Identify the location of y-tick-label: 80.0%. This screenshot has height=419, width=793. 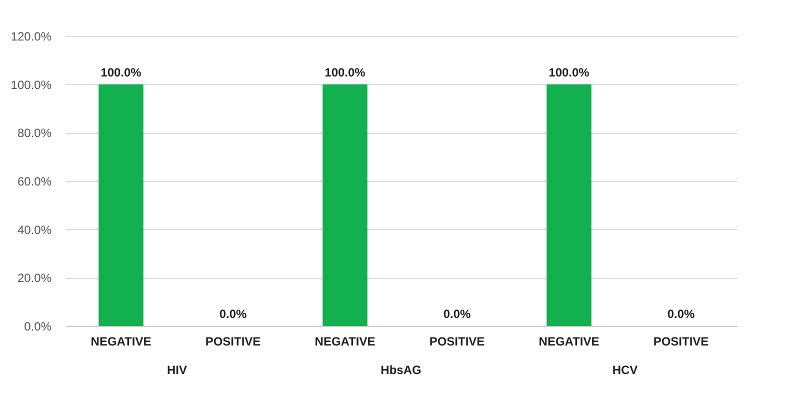
(34, 133).